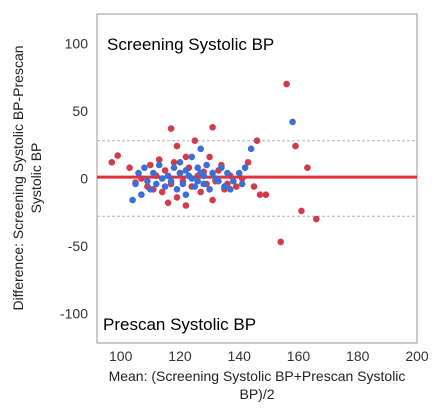 The width and height of the screenshot is (438, 419). I want to click on y-tick-label: -100, so click(74, 313).